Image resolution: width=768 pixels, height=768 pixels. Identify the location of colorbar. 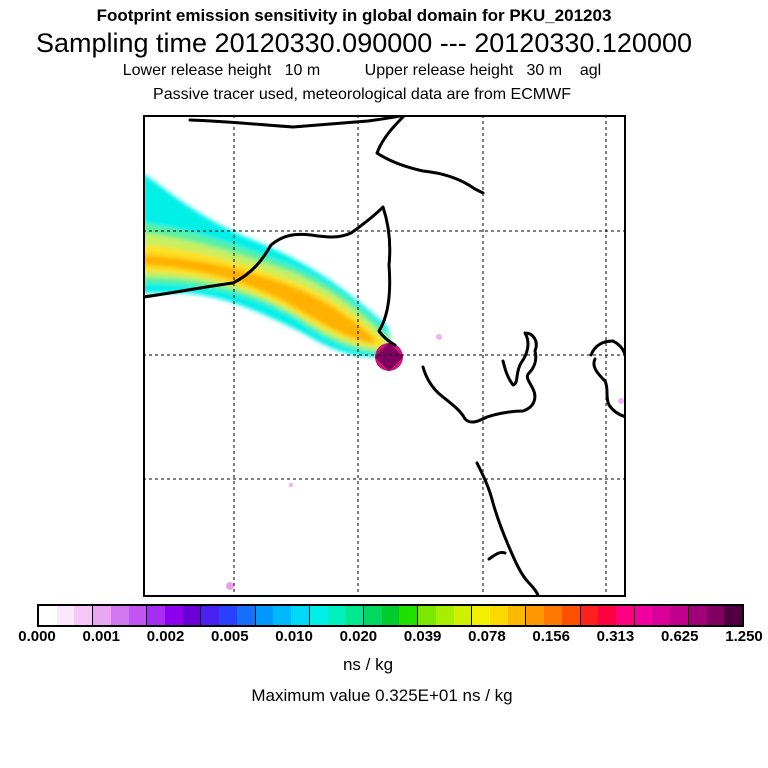
(390, 615).